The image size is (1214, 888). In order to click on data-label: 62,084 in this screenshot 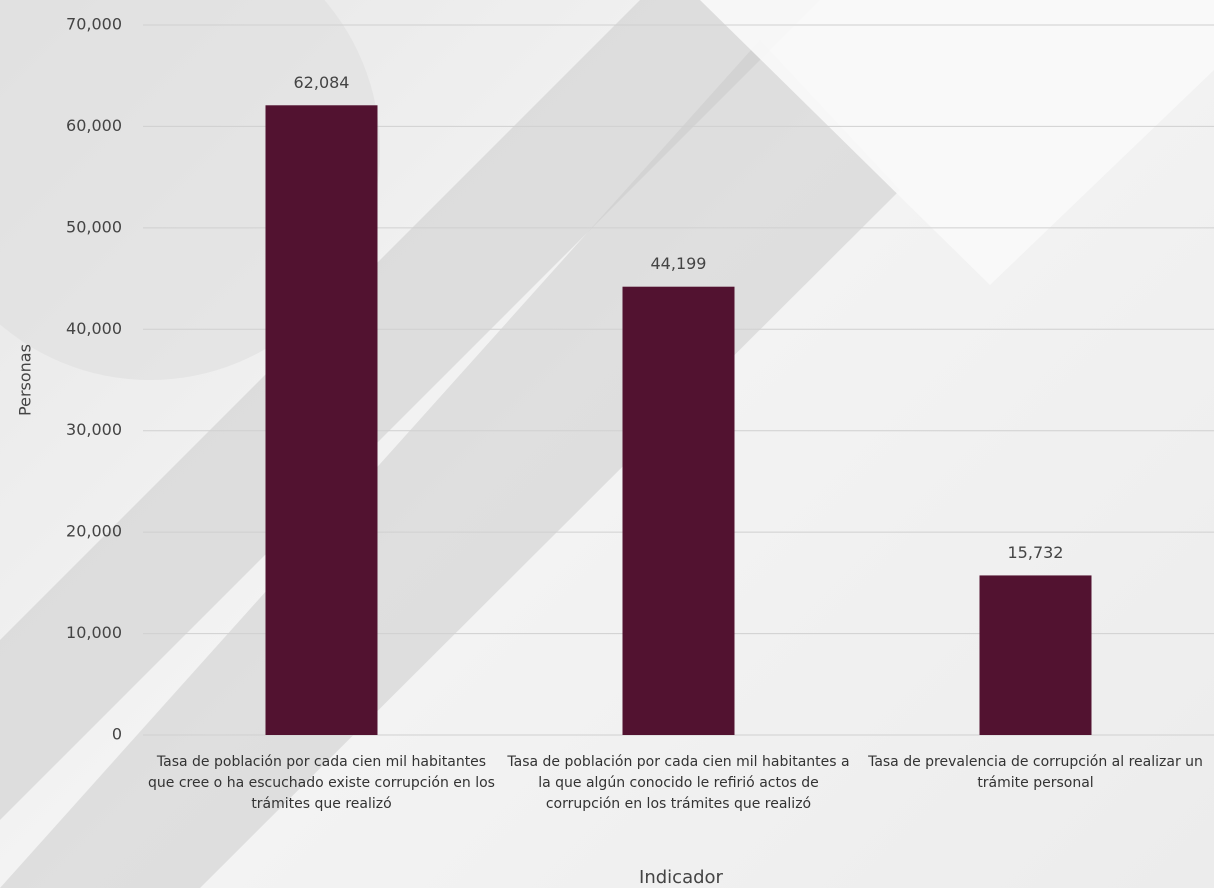, I will do `click(322, 82)`.